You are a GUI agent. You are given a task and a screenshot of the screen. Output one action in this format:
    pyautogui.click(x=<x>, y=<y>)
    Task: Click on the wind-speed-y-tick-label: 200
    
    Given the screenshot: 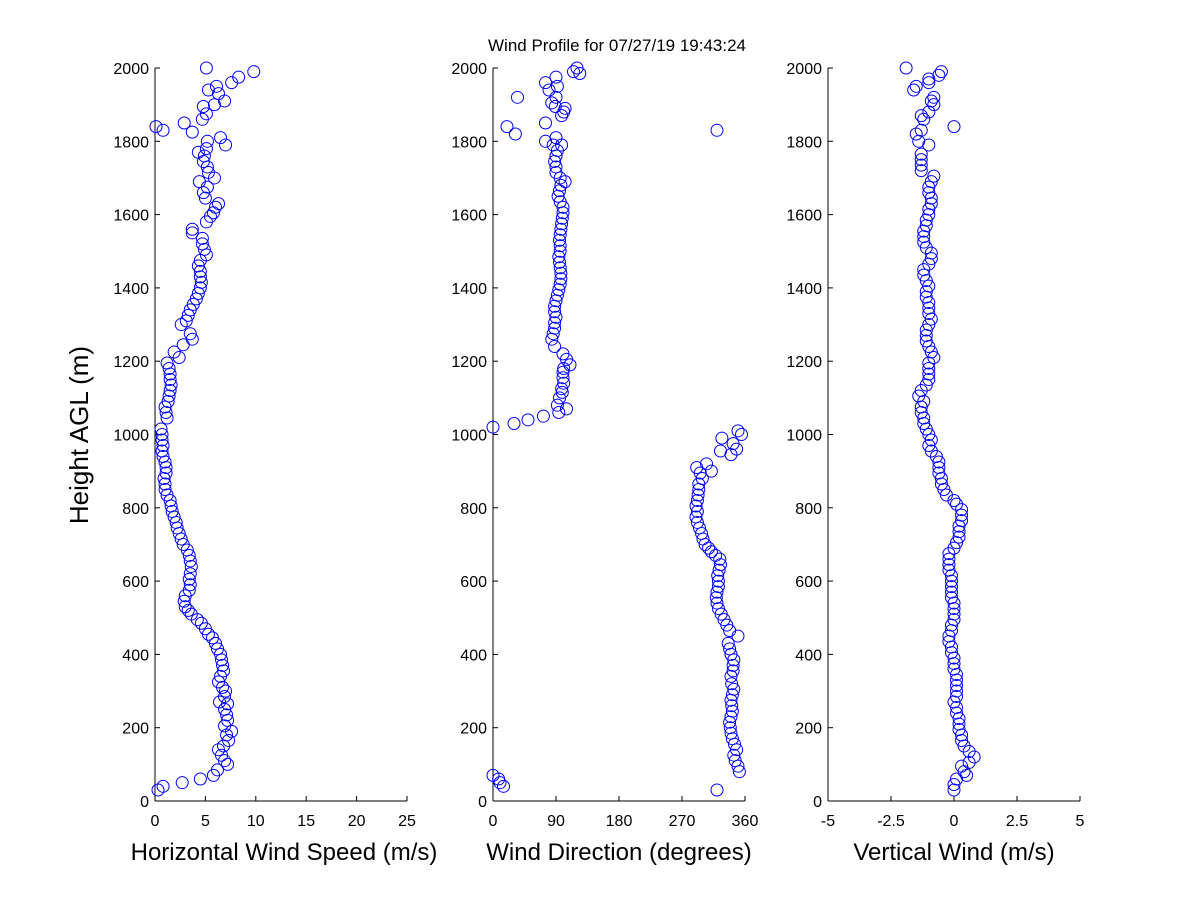 What is the action you would take?
    pyautogui.click(x=135, y=729)
    